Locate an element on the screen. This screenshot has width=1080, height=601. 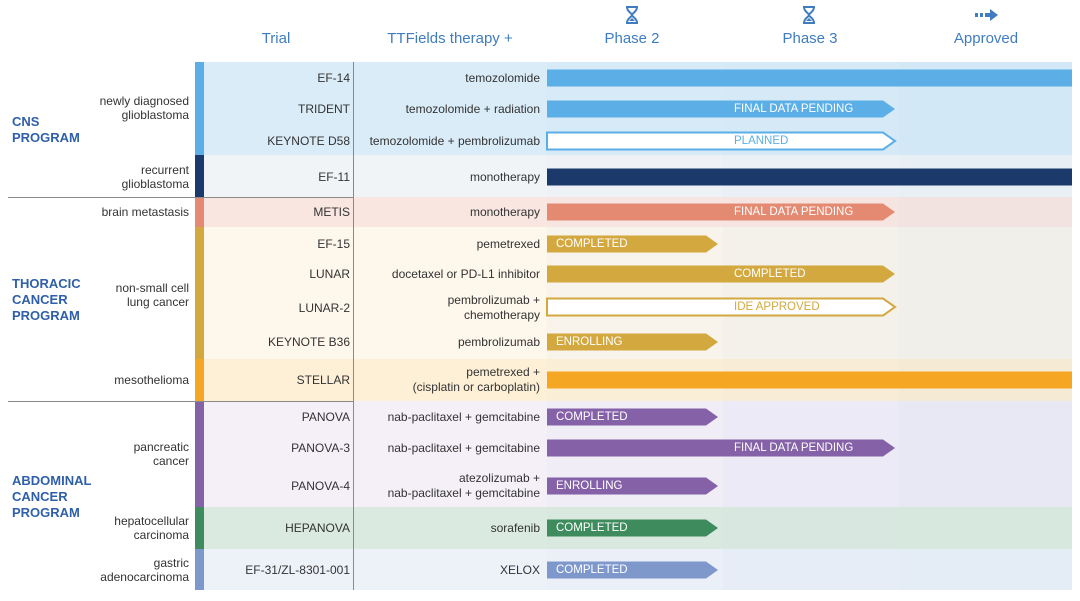
indication-label: newly diagnosed glioblastoma is located at coordinates (144, 108).